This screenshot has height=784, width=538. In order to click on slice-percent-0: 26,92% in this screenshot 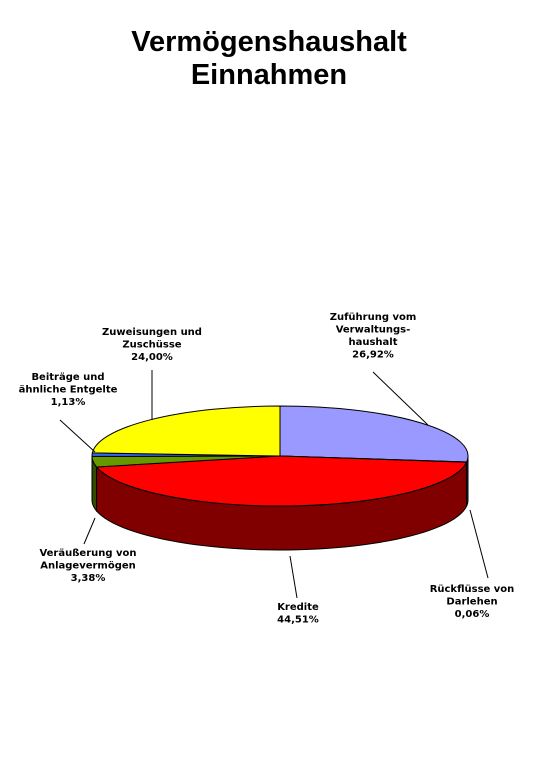, I will do `click(373, 355)`.